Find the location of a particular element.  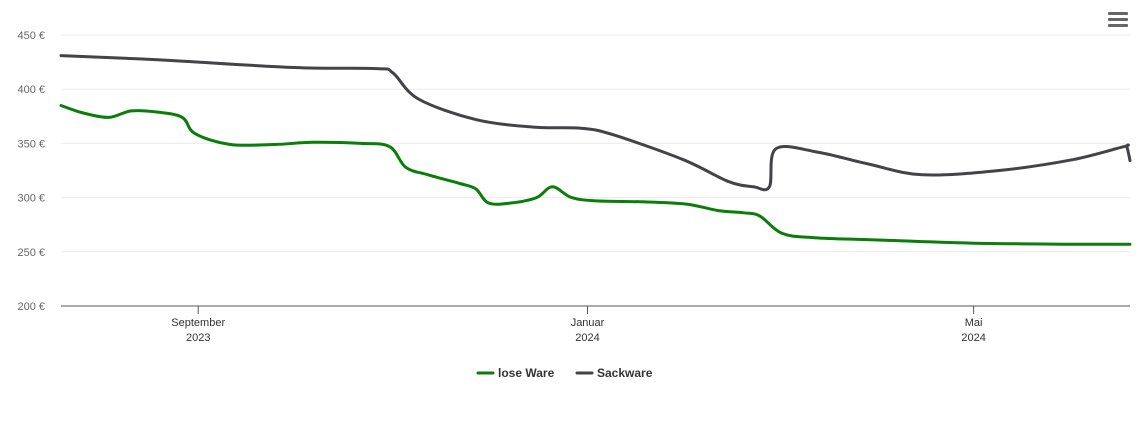

chart-menu-icon is located at coordinates (1118, 21).